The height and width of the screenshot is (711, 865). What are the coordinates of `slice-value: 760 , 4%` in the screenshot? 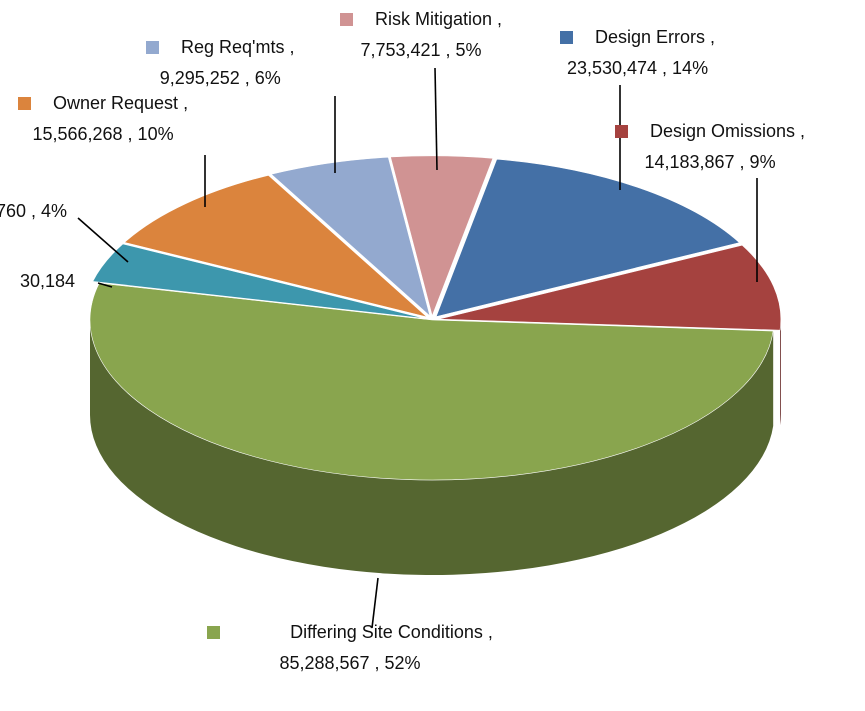 It's located at (34, 211).